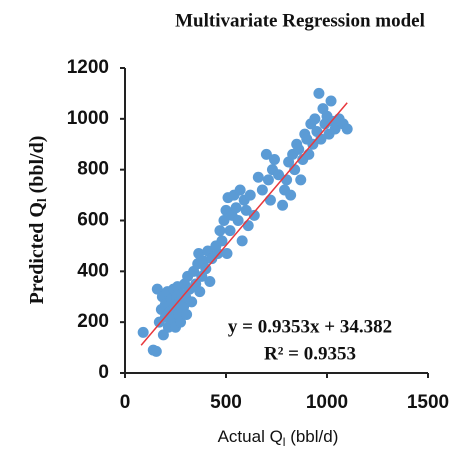 This screenshot has width=473, height=452. I want to click on x-tick-label: 0, so click(125, 402).